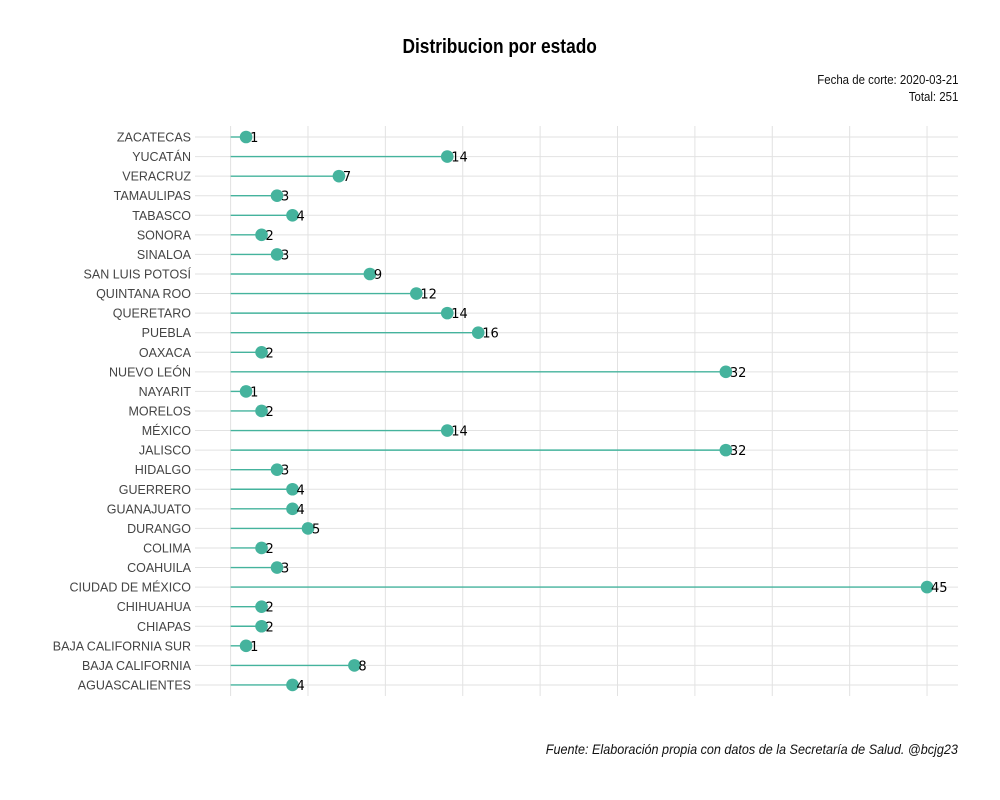 The image size is (1000, 800). What do you see at coordinates (152, 196) in the screenshot?
I see `y-tick-label: TAMAULIPAS` at bounding box center [152, 196].